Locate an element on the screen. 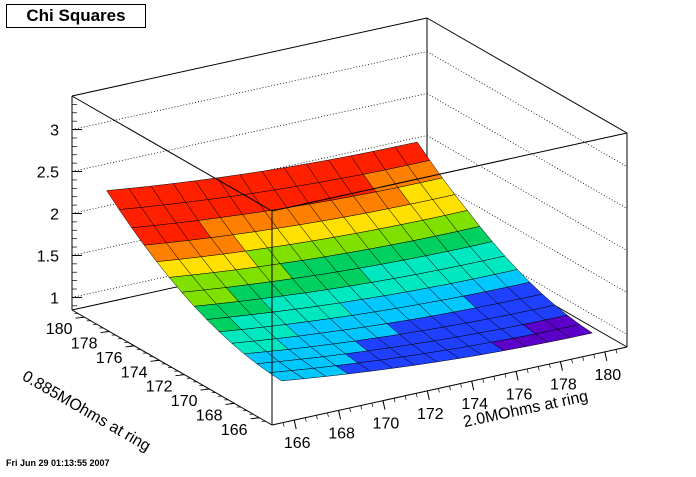  surface-cell is located at coordinates (286, 376).